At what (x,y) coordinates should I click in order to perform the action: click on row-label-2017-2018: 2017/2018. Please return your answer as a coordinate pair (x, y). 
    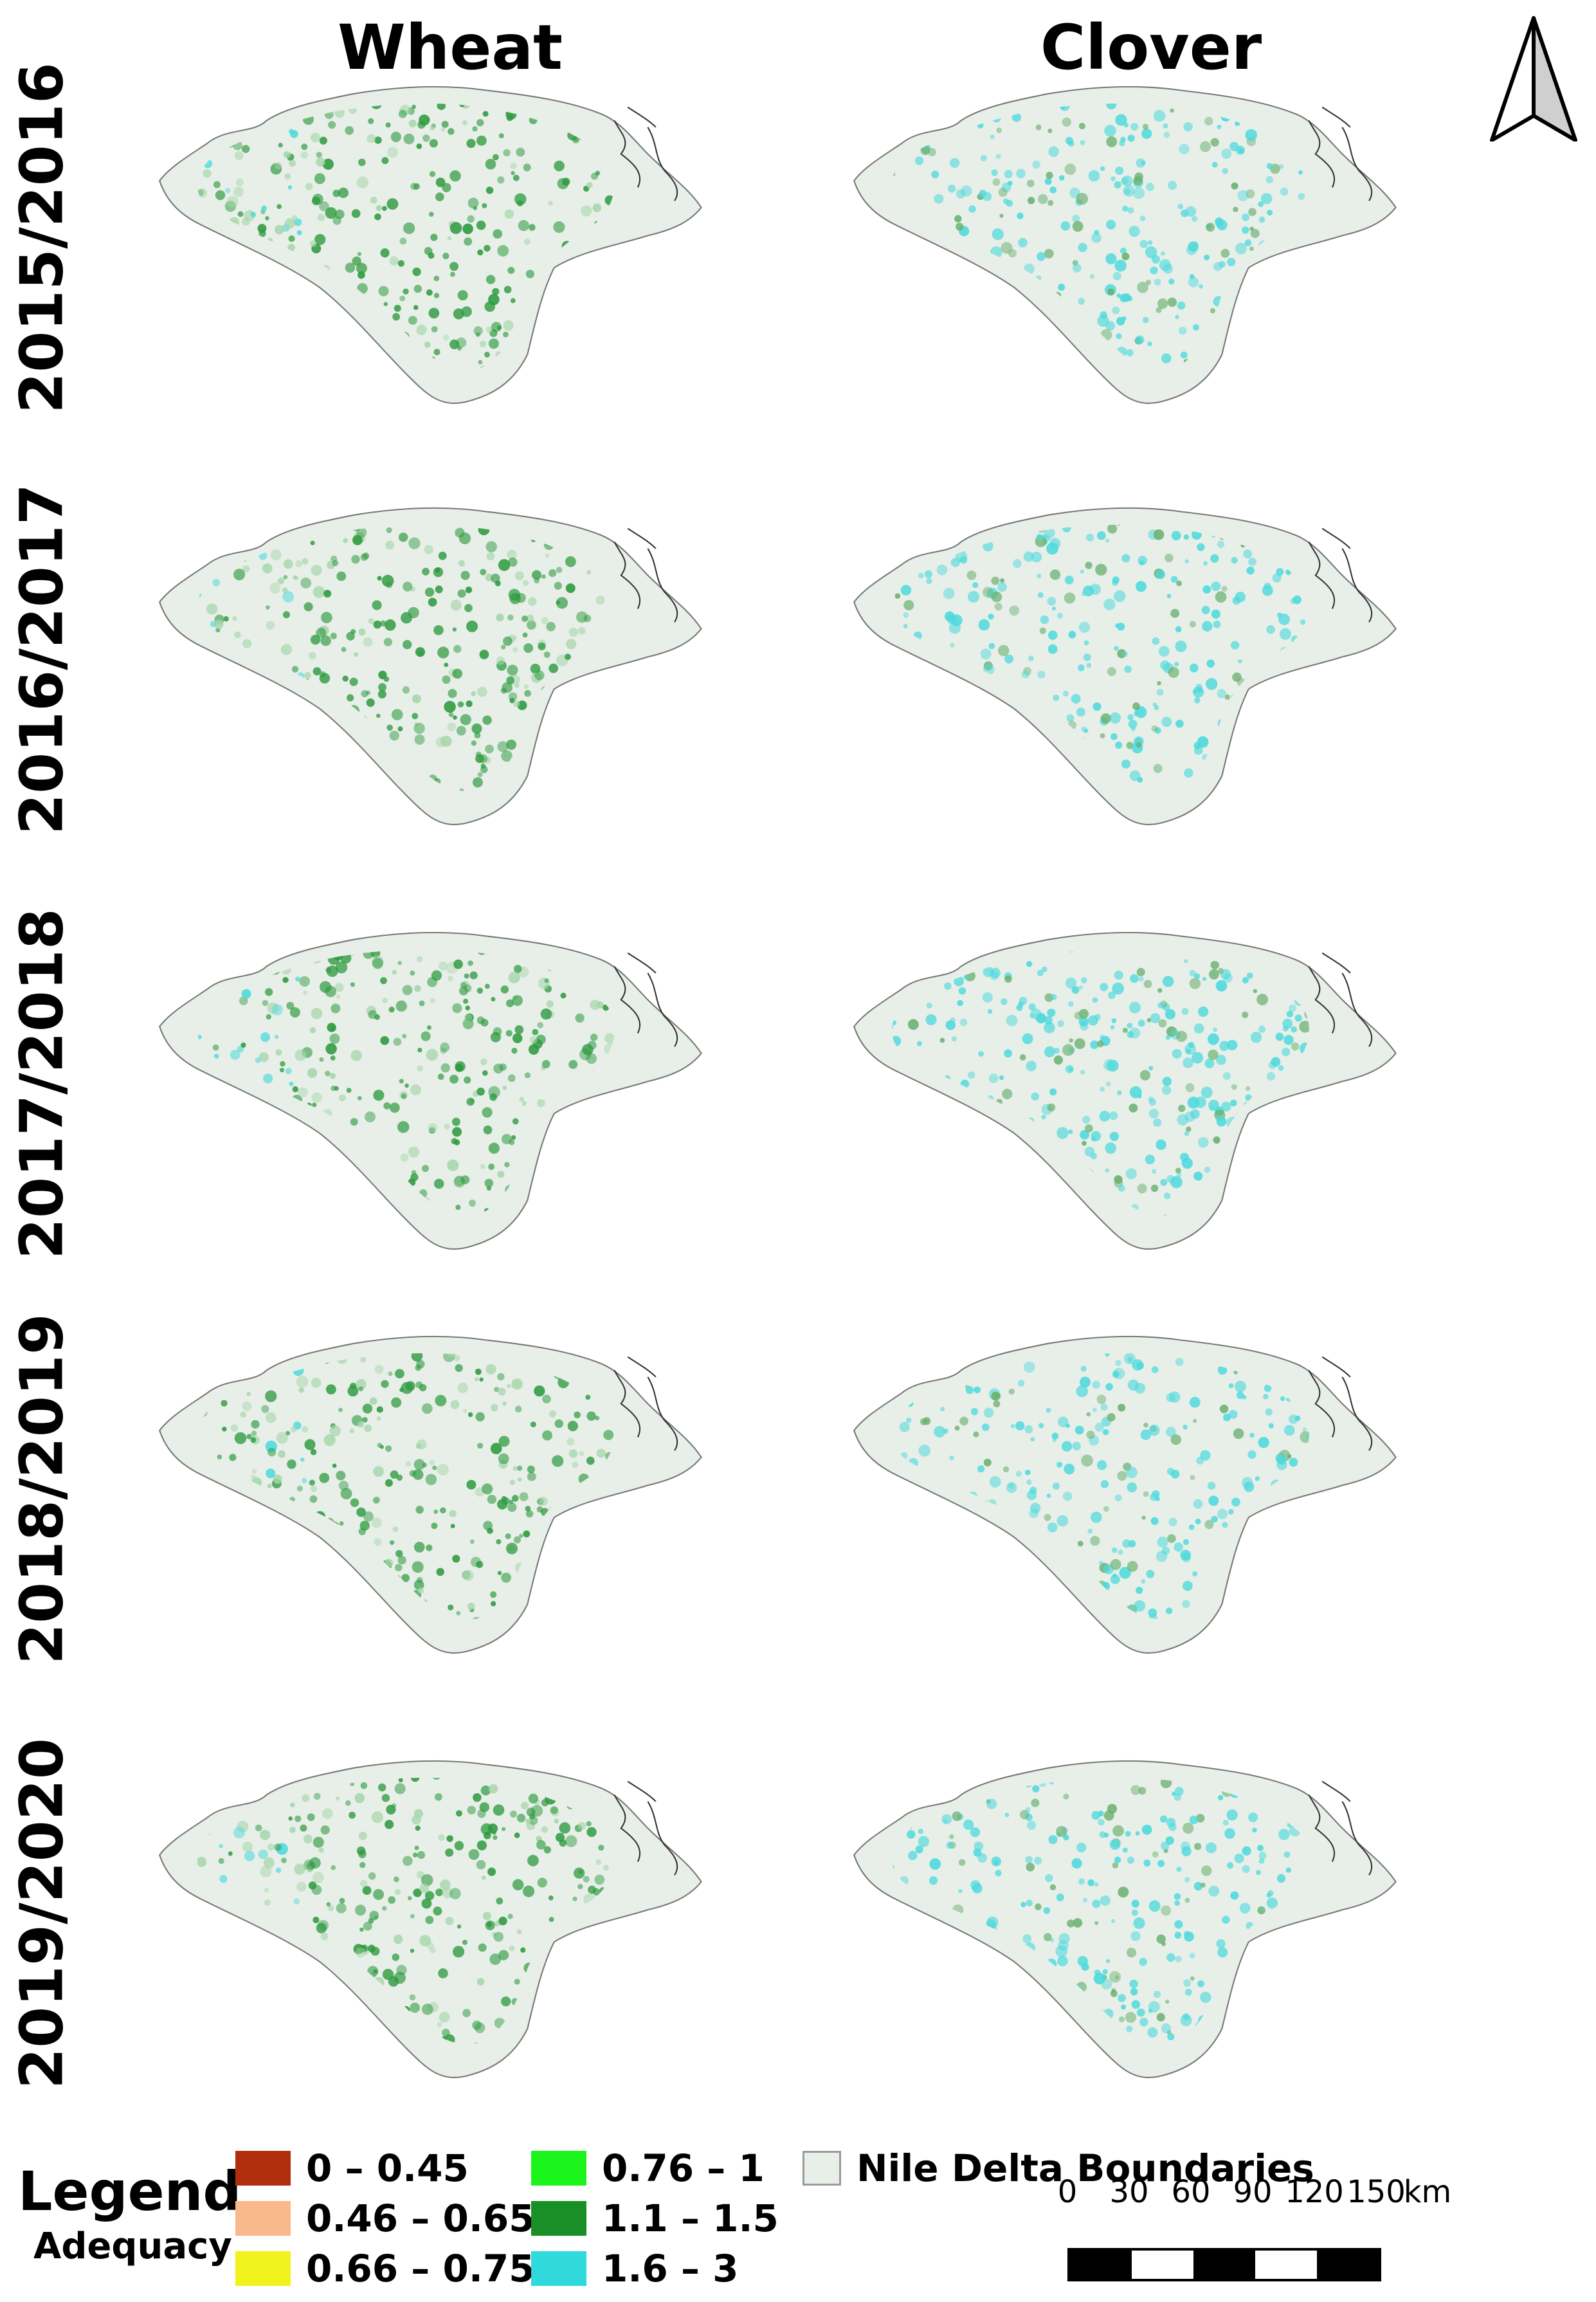
    Looking at the image, I should click on (42, 1083).